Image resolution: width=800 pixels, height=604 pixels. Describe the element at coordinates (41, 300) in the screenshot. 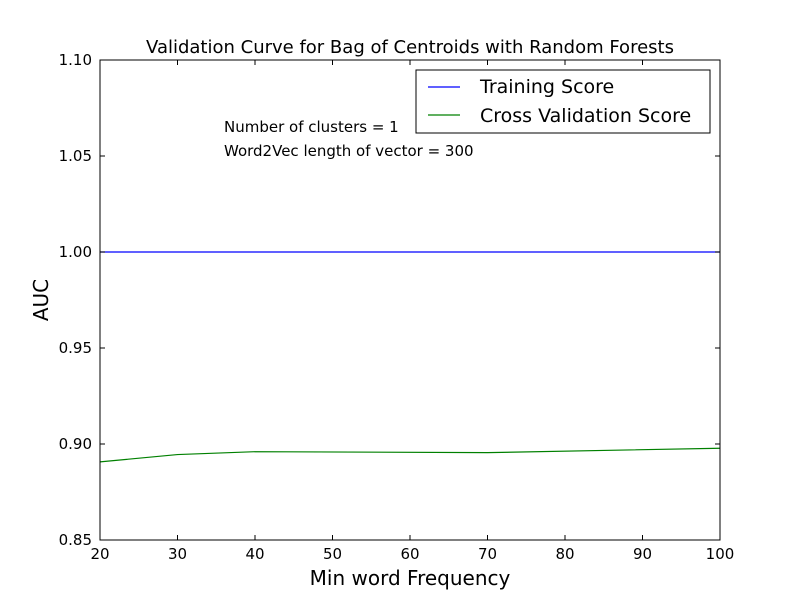

I see `y-axis-label: AUC` at that location.